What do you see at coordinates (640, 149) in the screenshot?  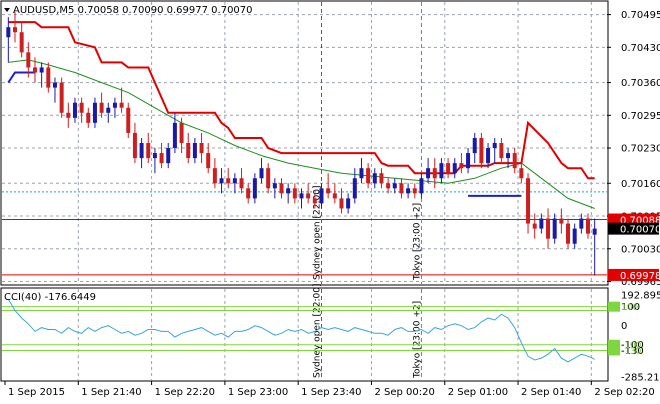 I see `price-tick-label: 0.70230` at bounding box center [640, 149].